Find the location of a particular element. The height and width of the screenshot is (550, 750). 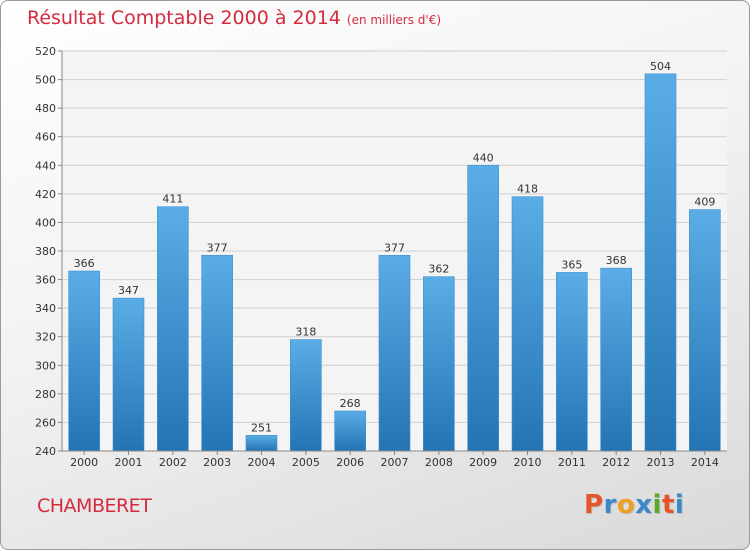

y-tick-label: 500 is located at coordinates (45, 80).